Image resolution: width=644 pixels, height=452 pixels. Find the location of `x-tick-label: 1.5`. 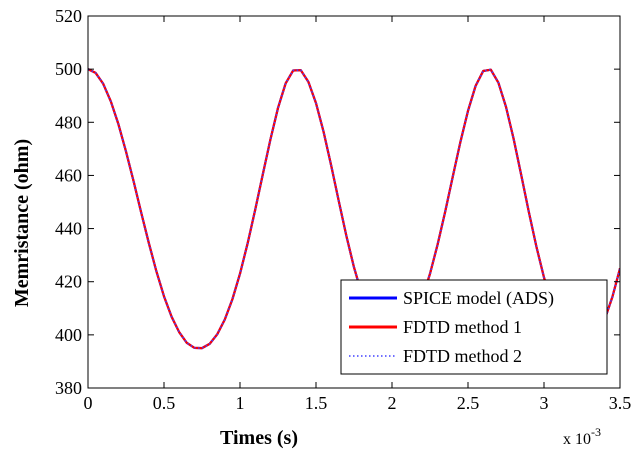

x-tick-label: 1.5 is located at coordinates (316, 403).